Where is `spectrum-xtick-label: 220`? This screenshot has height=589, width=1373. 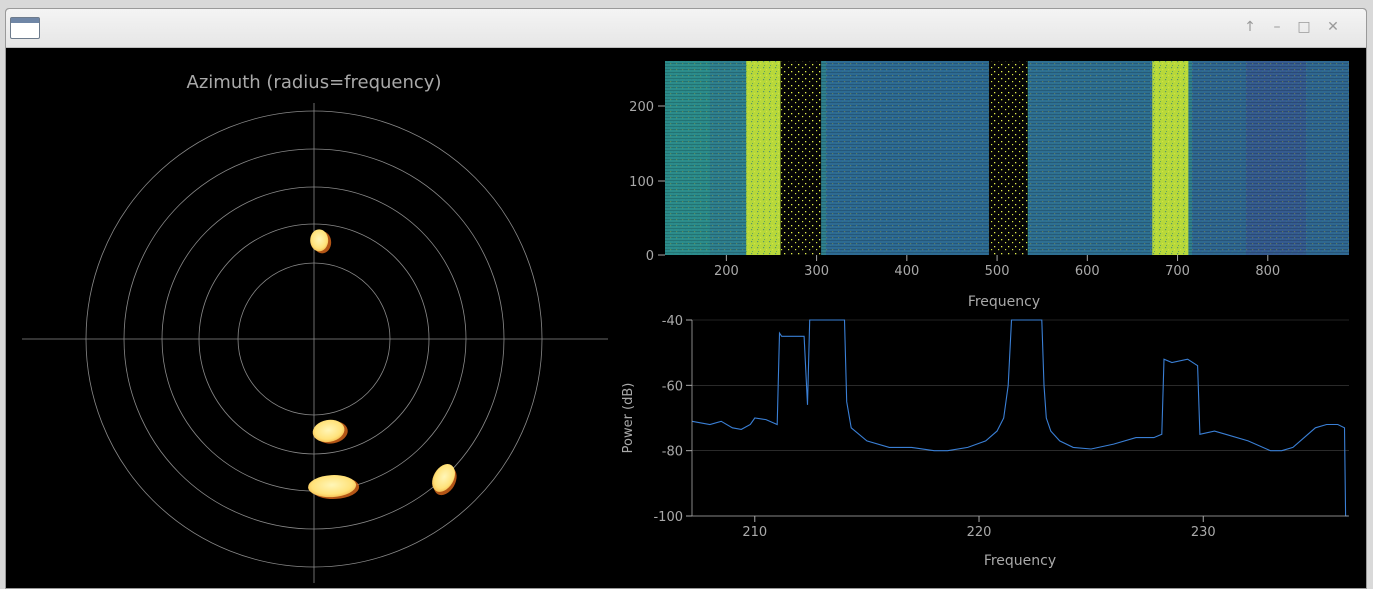 spectrum-xtick-label: 220 is located at coordinates (979, 532).